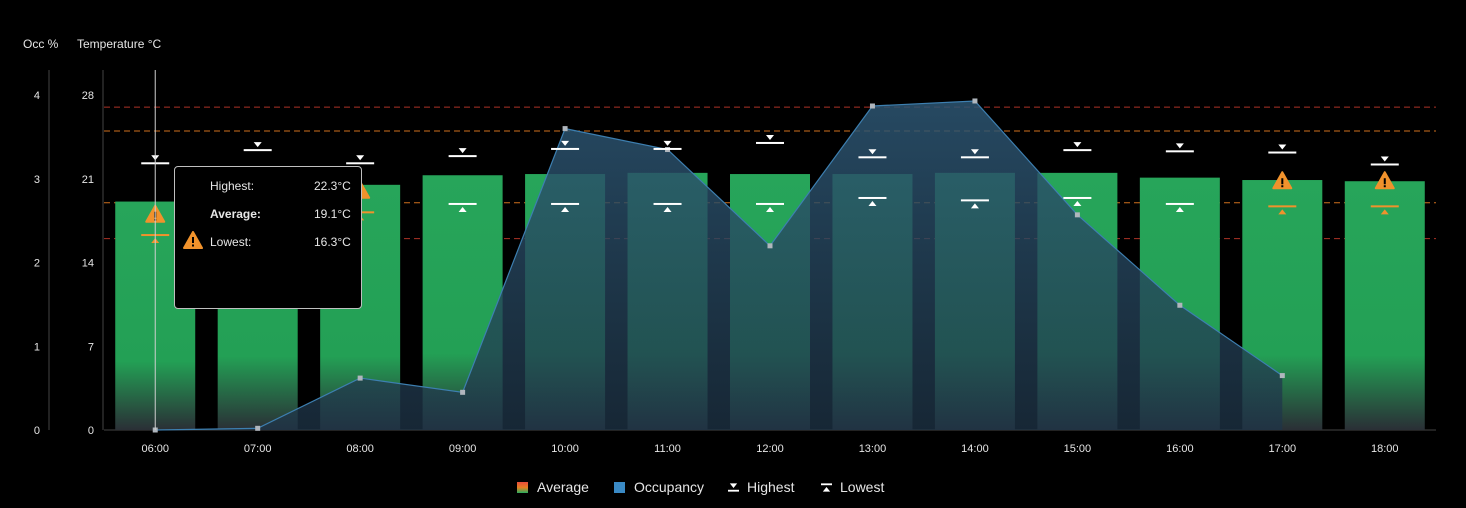 The image size is (1466, 508). I want to click on lowest-marker-icon, so click(826, 487).